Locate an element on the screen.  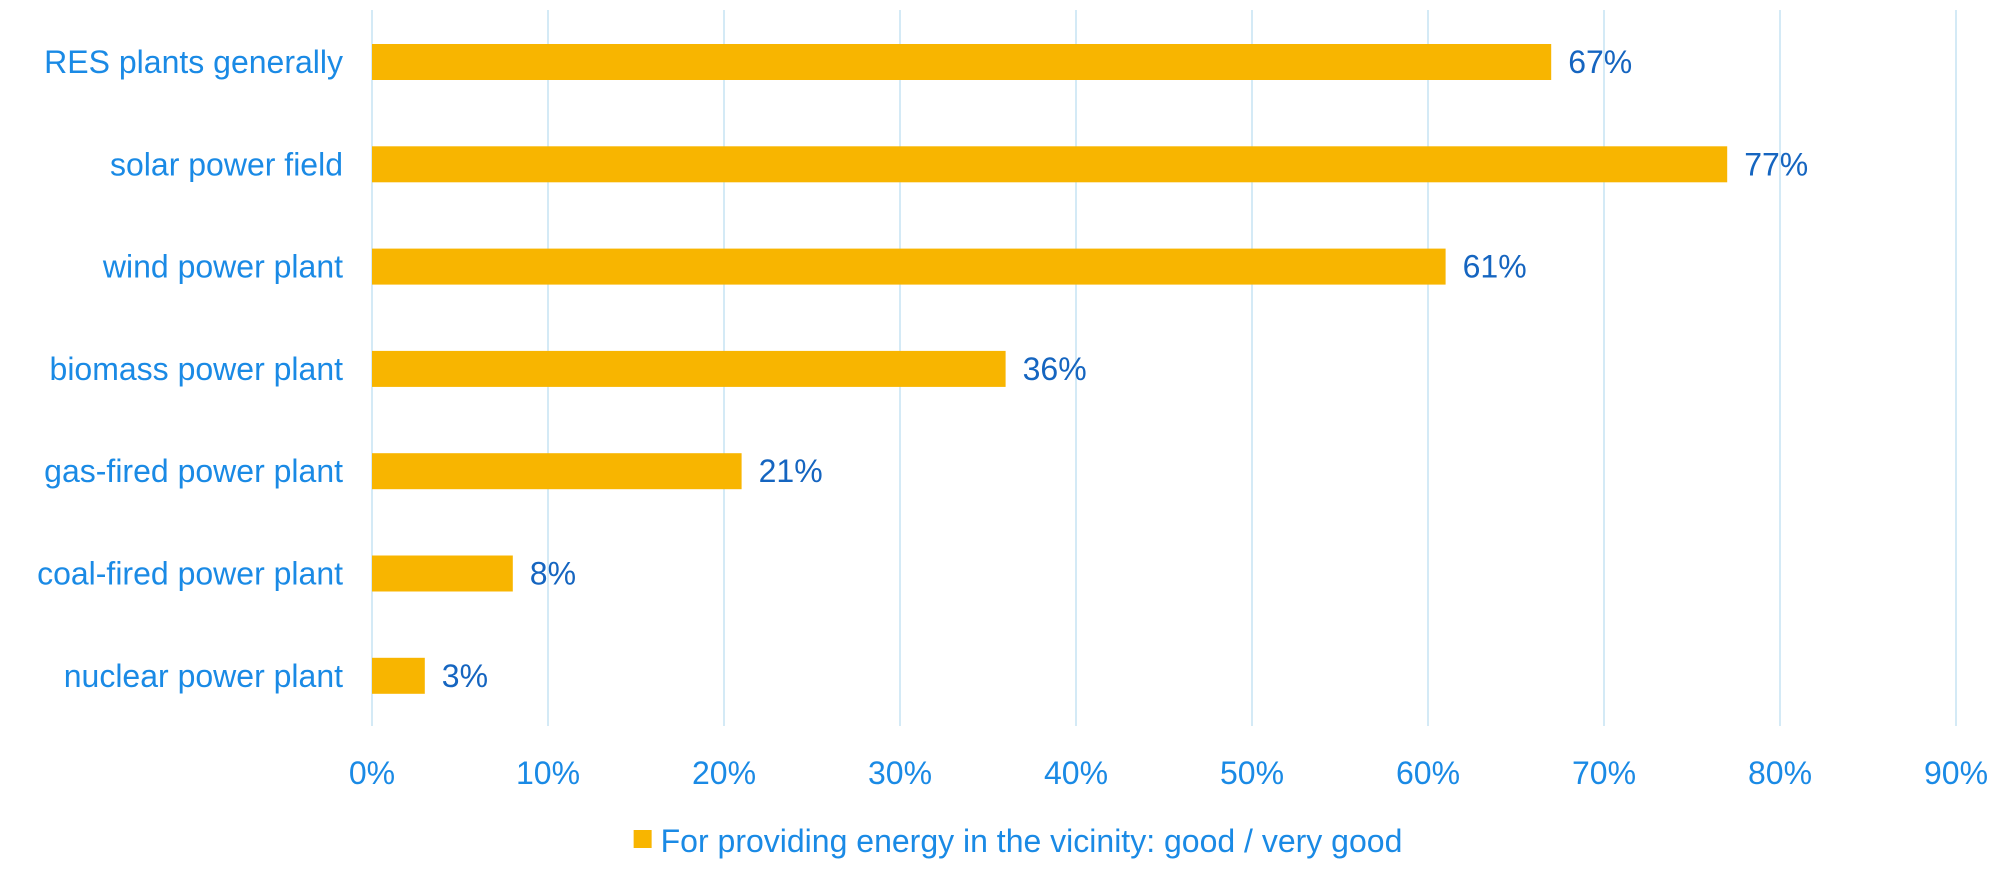
x-tick-label: 10% is located at coordinates (548, 773).